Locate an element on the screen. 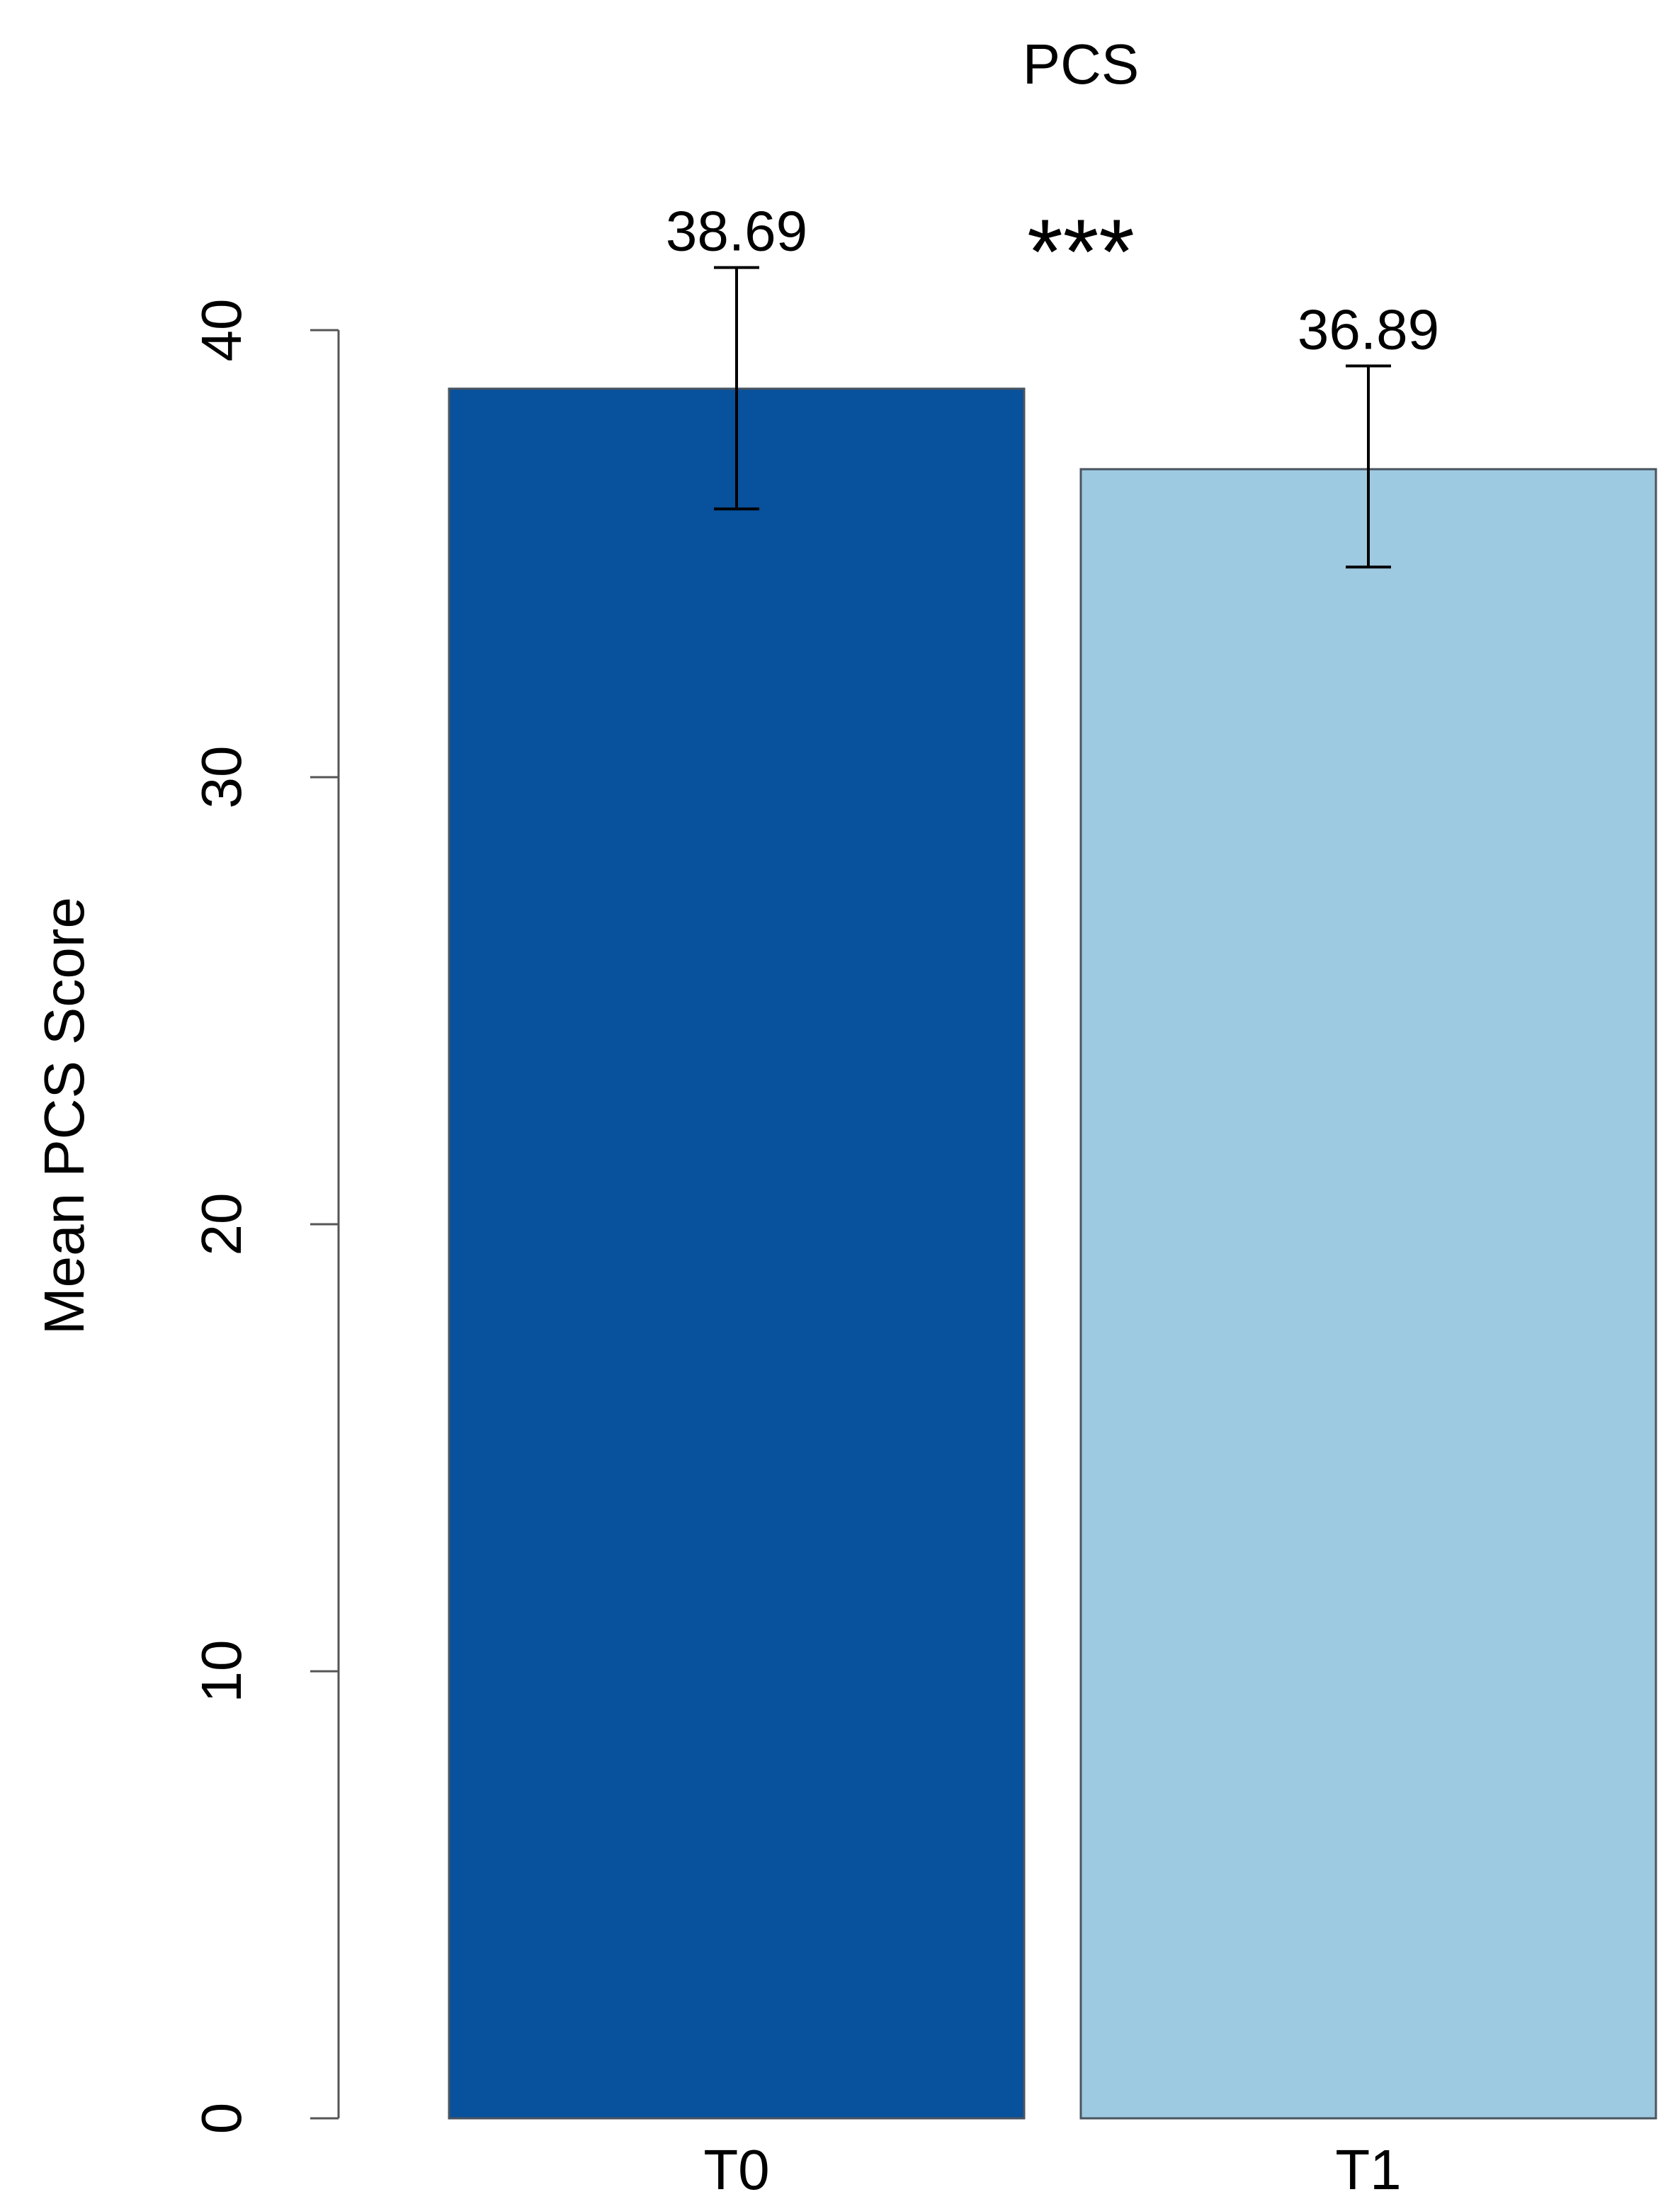  data-label: 36.89 is located at coordinates (1369, 329).